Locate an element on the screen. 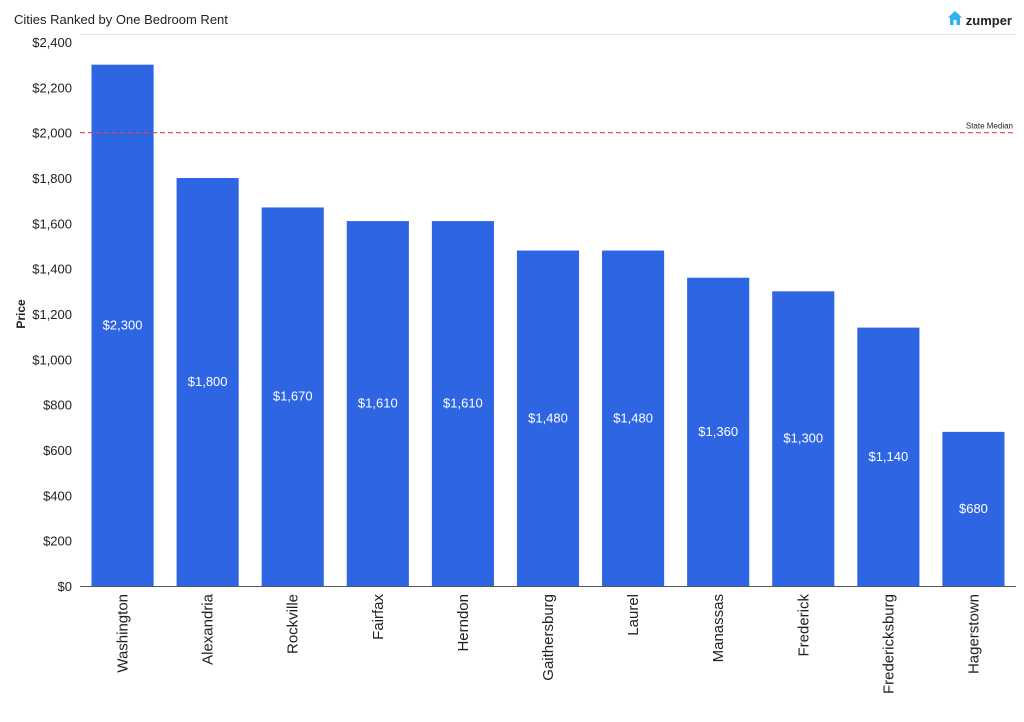  data-label: $1,360 is located at coordinates (718, 431).